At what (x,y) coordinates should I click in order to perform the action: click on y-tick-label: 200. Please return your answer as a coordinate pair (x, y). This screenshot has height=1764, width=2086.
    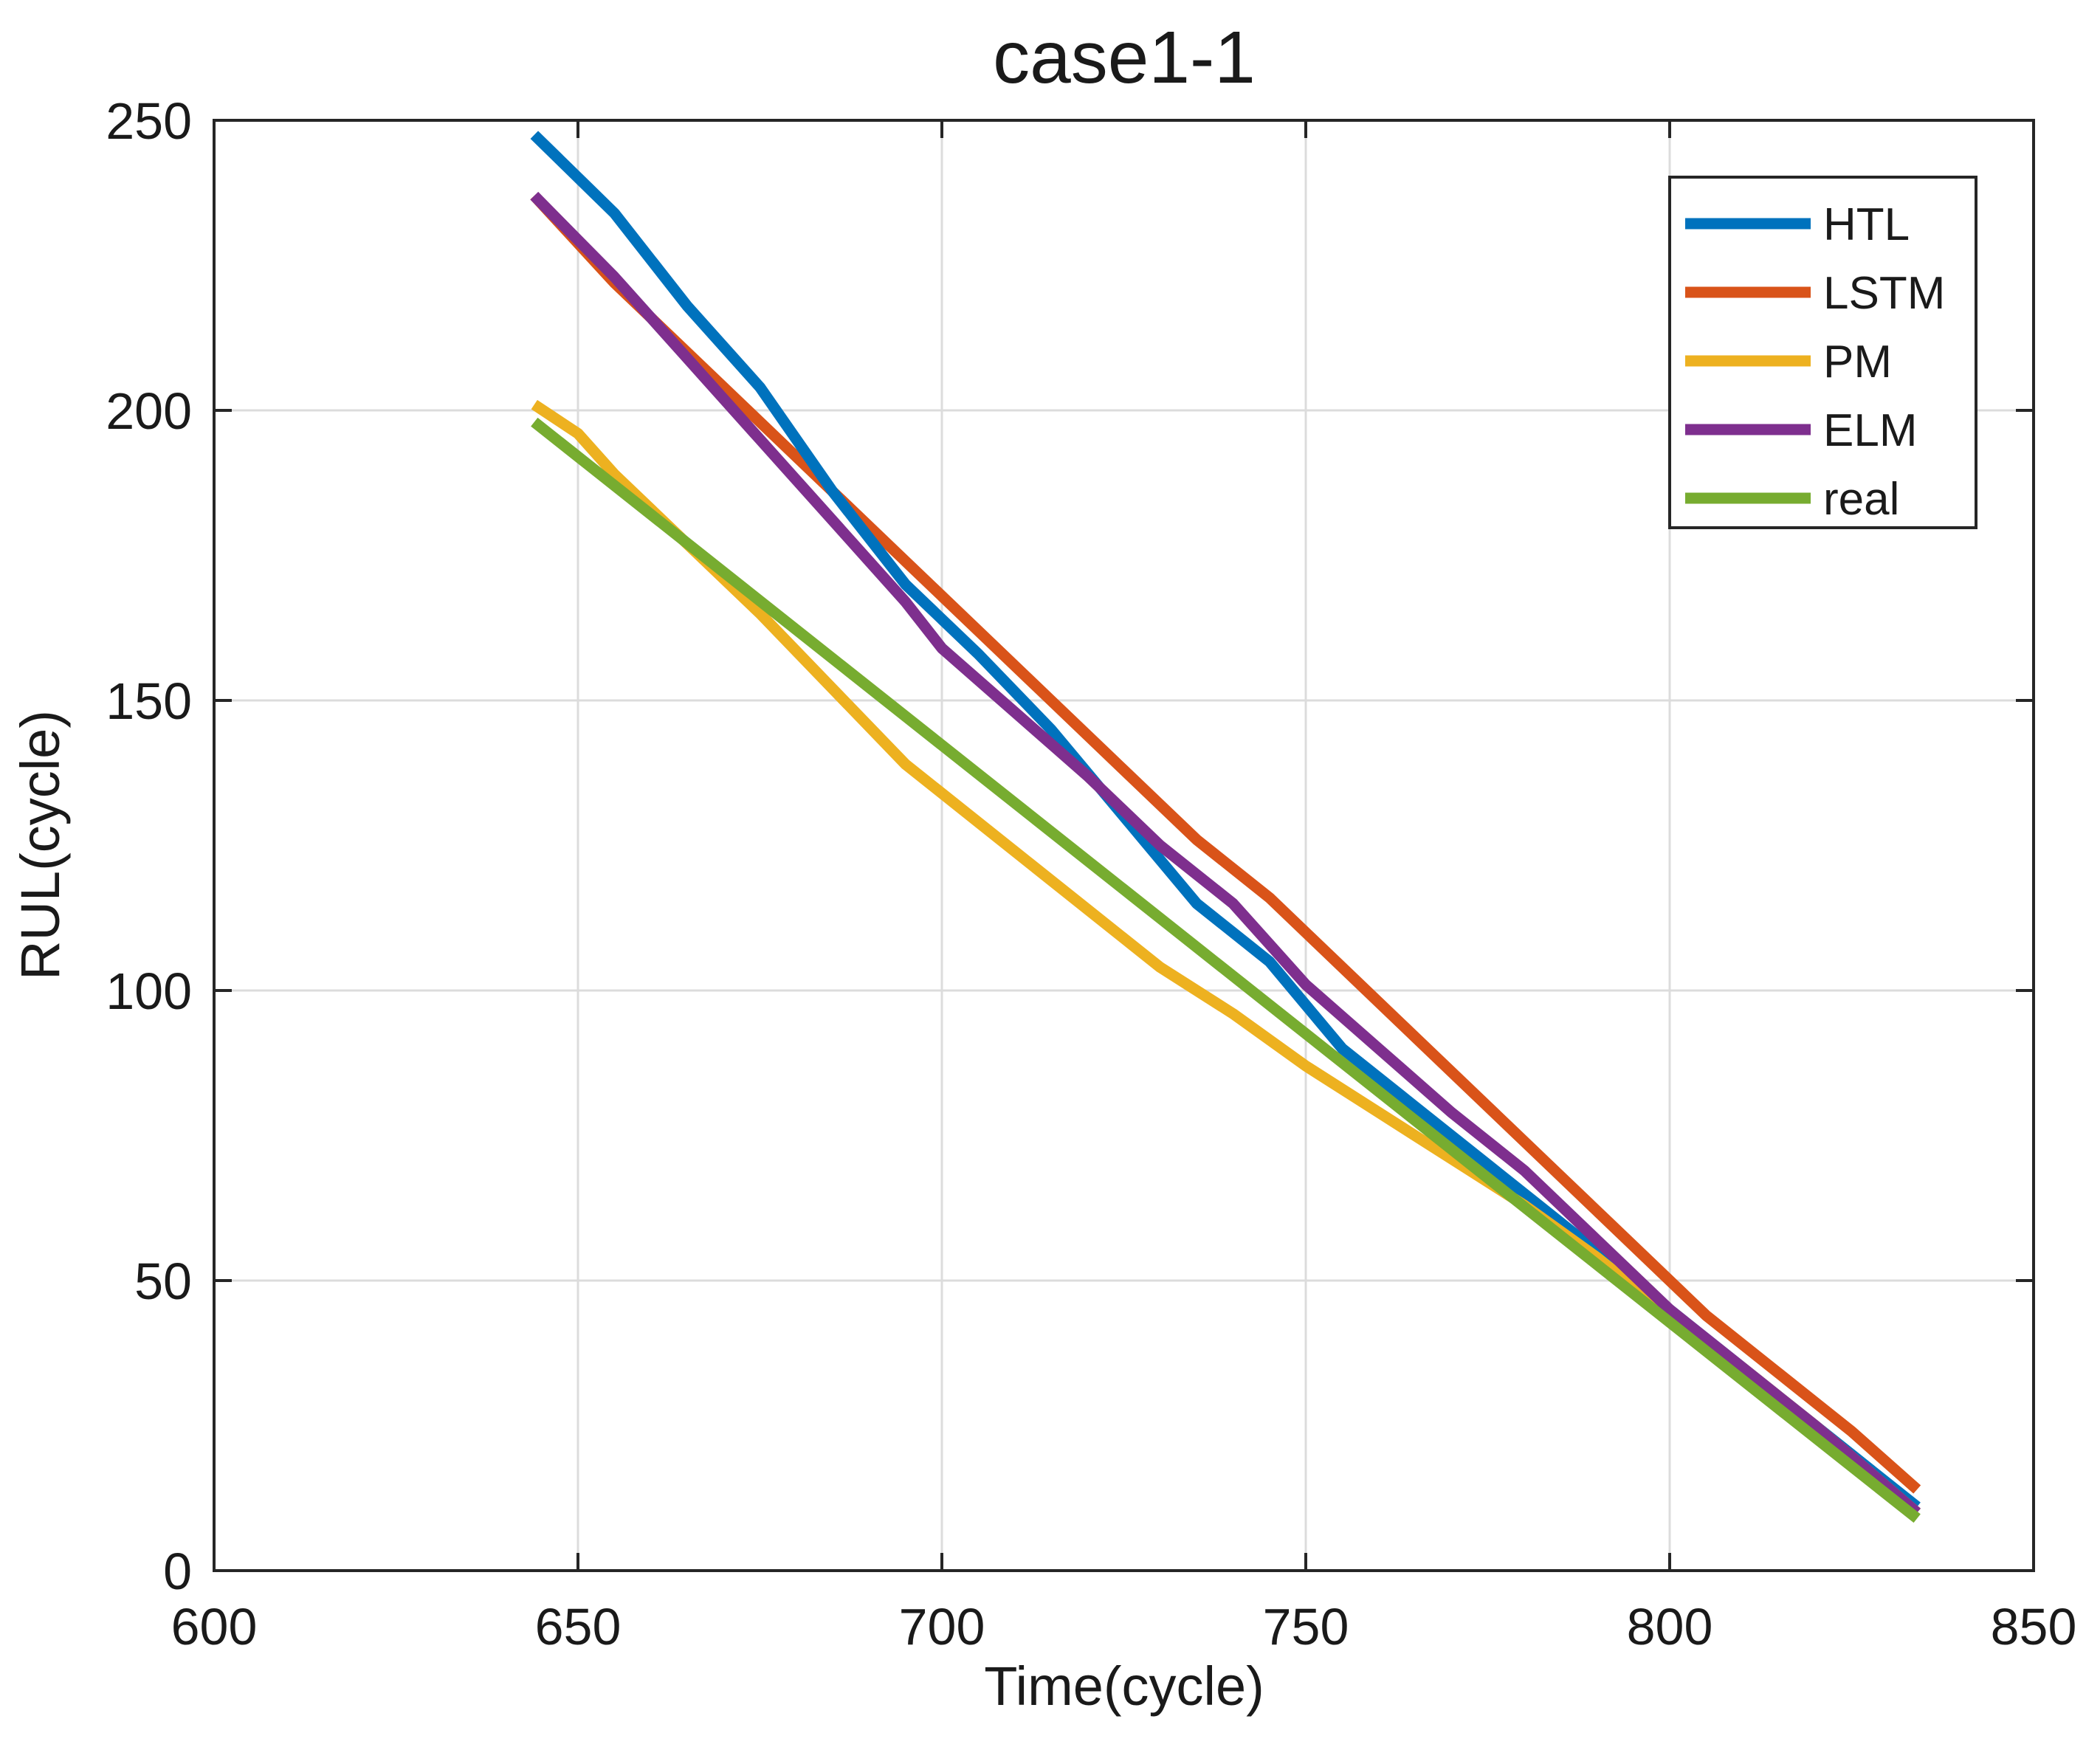
    Looking at the image, I should click on (149, 411).